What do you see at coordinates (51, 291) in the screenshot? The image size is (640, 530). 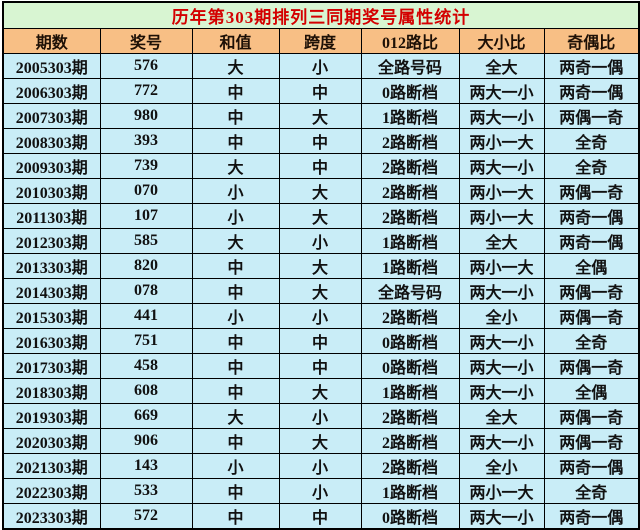 I see `cell-period: 2014303期` at bounding box center [51, 291].